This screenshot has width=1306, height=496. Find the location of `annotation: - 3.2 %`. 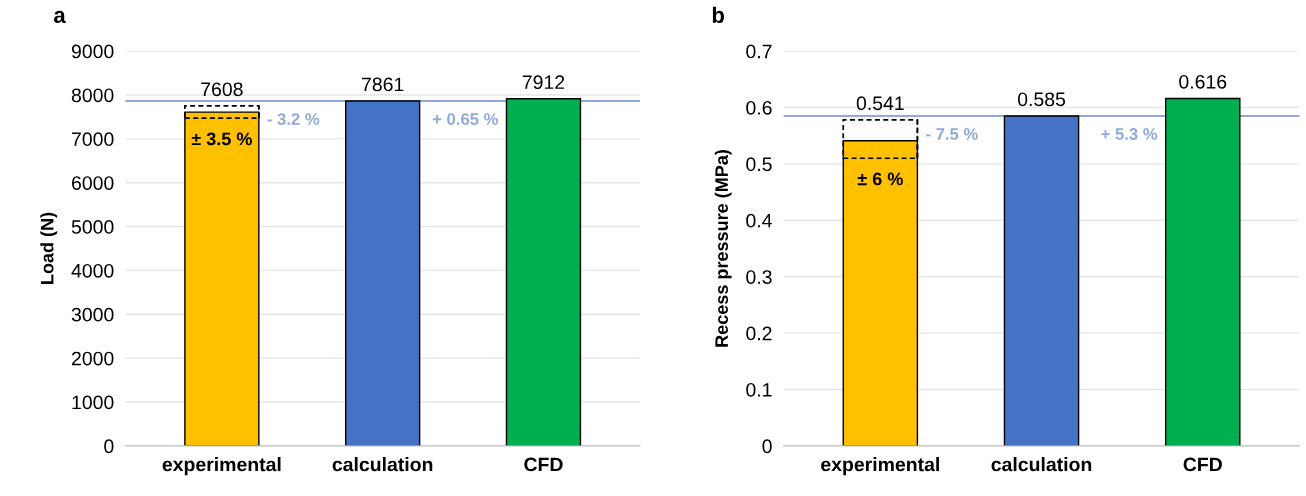

annotation: - 3.2 % is located at coordinates (293, 119).